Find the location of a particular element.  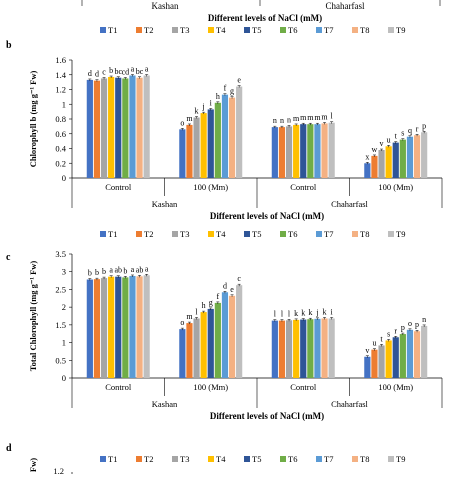

legend-swatch-t3 is located at coordinates (175, 459).